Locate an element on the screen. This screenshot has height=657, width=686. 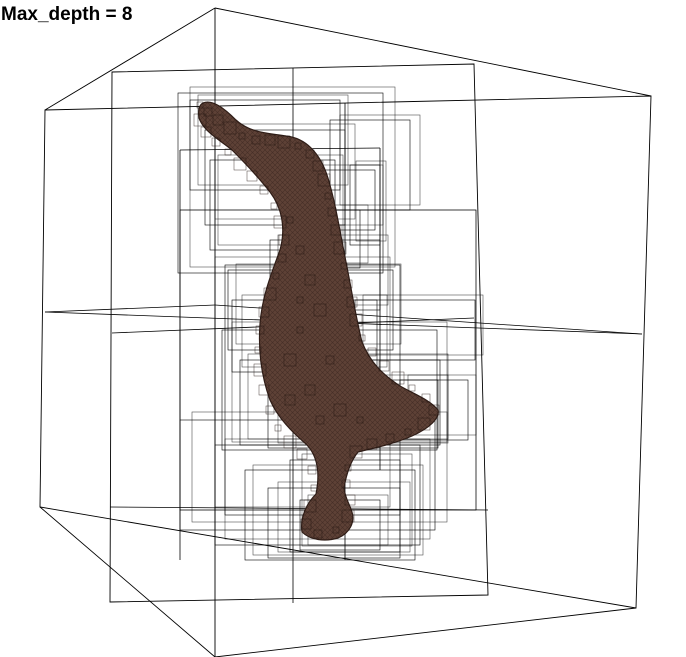
octree-cell is located at coordinates (275, 177).